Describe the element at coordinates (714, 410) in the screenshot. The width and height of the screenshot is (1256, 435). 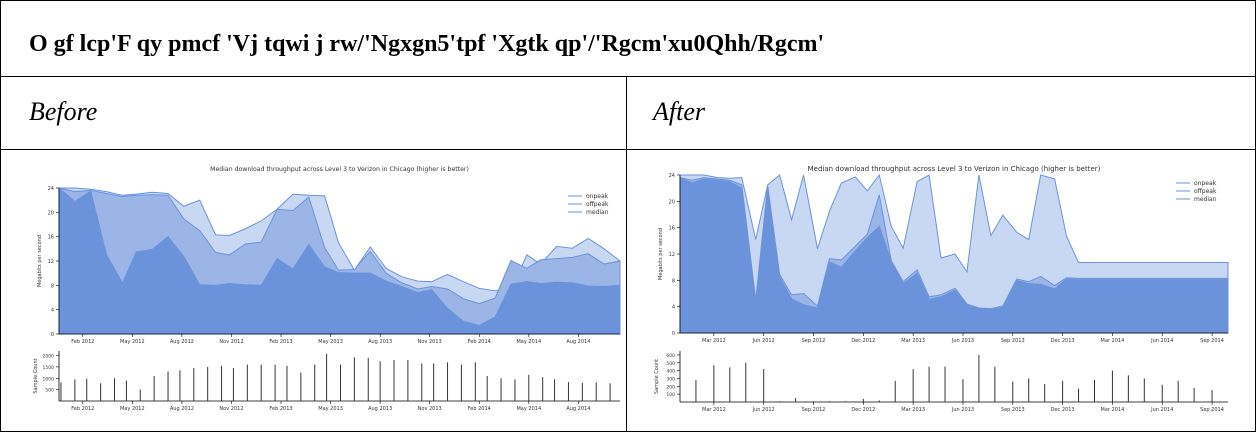
I see `count-x-tick-label: Mar 2012` at that location.